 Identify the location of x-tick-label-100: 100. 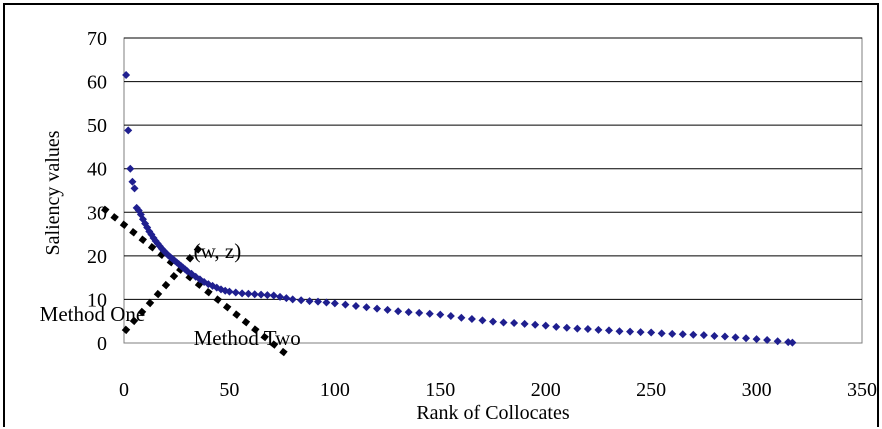
(335, 390).